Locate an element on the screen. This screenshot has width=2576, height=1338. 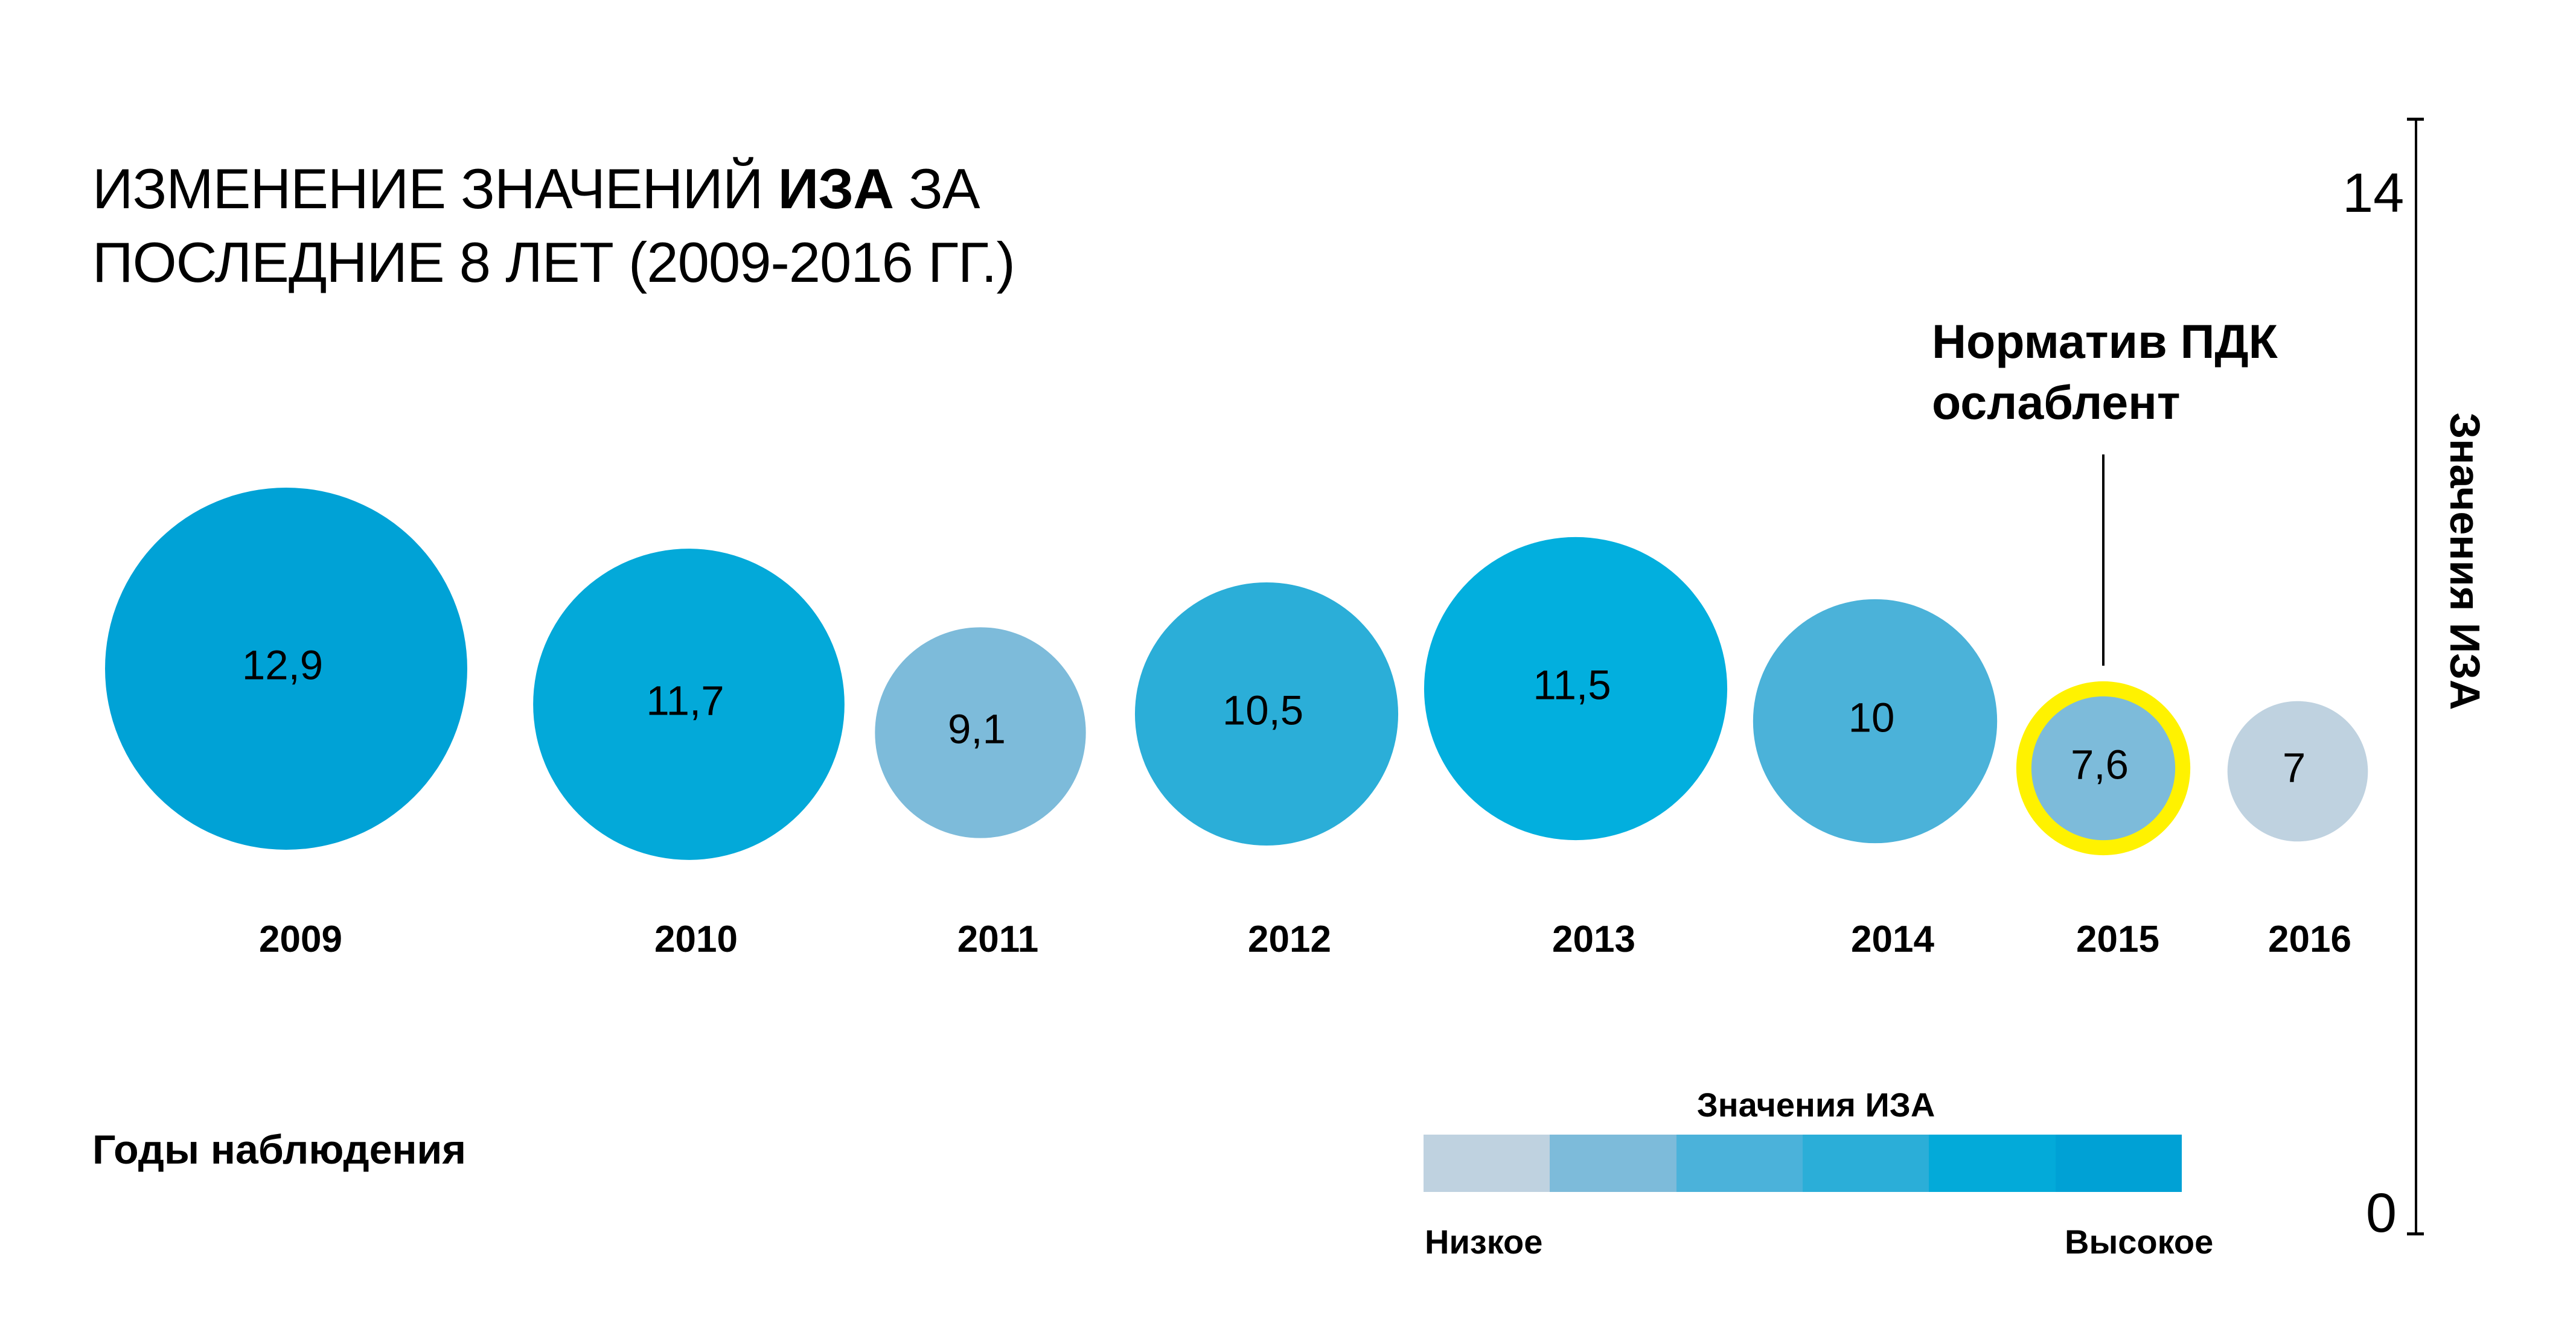
y-tick-label-max: 14 is located at coordinates (2373, 193).